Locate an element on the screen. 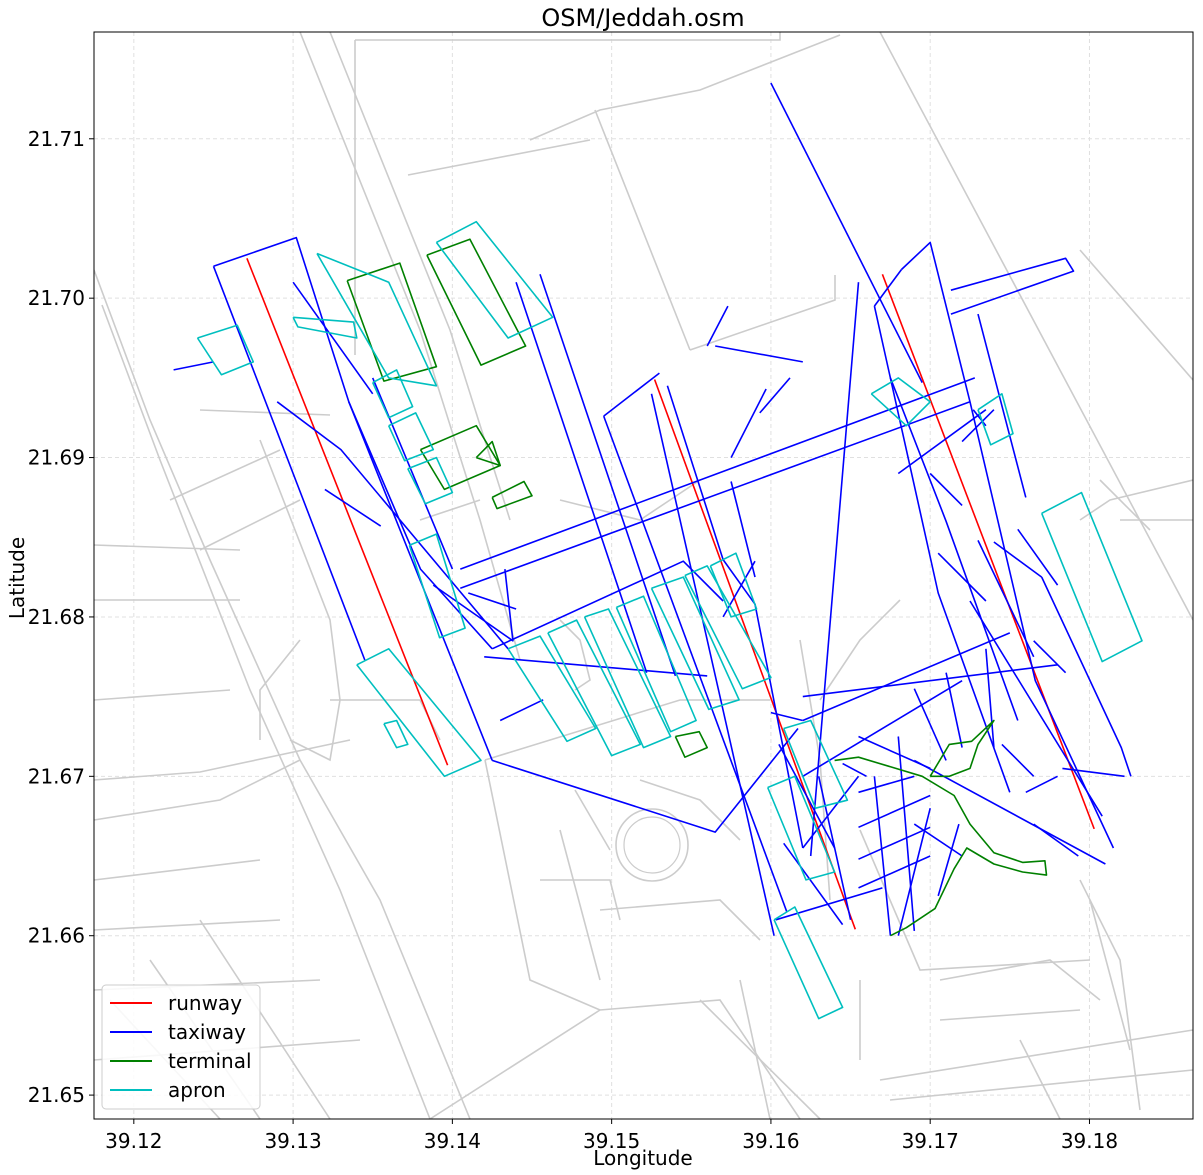 Image resolution: width=1203 pixels, height=1175 pixels. legend: runway taxiway terminal apron is located at coordinates (181, 1047).